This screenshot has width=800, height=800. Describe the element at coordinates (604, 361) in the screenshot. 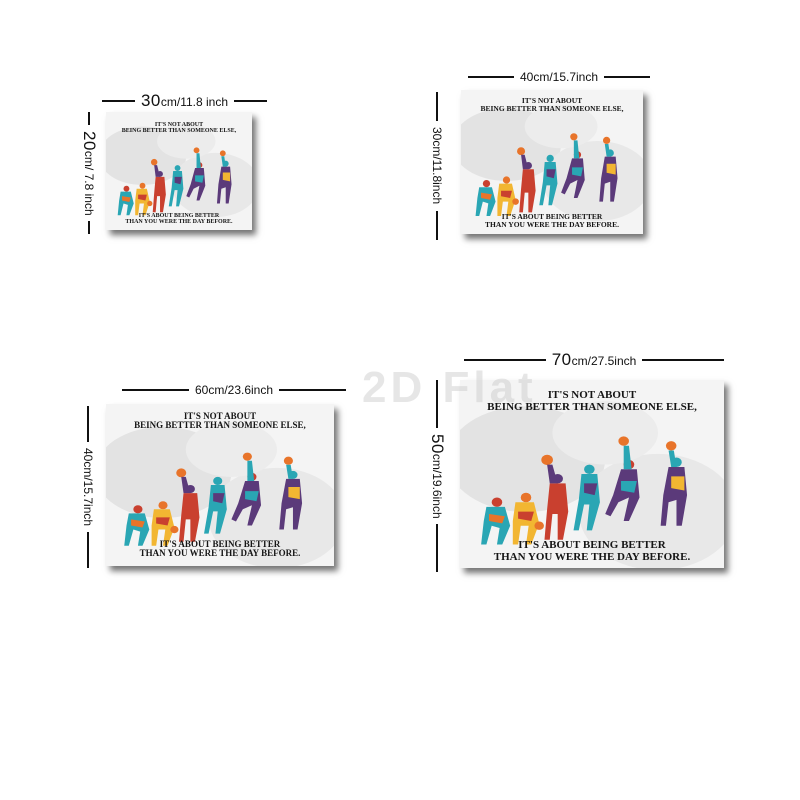

I see `width-unit: cm/27.5inch` at that location.